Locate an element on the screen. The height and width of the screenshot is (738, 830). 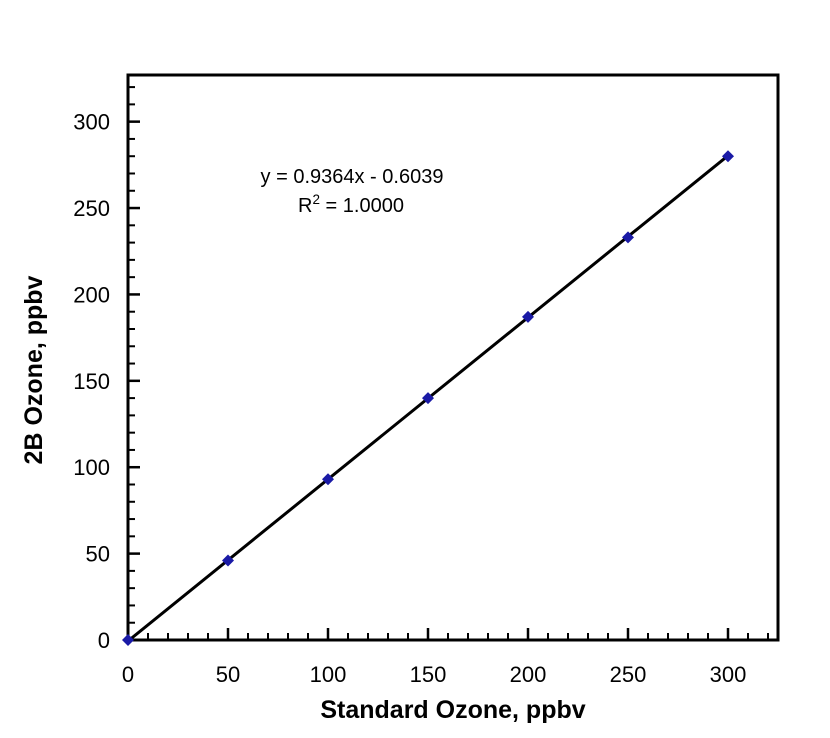
x-tick-label: 300 is located at coordinates (728, 674).